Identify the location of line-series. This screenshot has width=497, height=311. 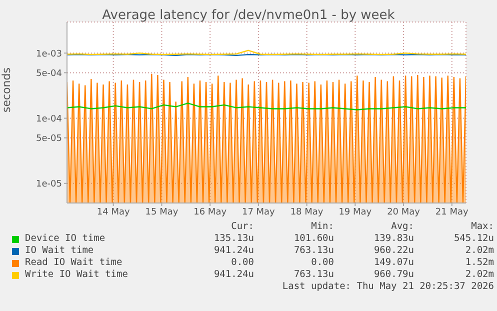
(266, 106).